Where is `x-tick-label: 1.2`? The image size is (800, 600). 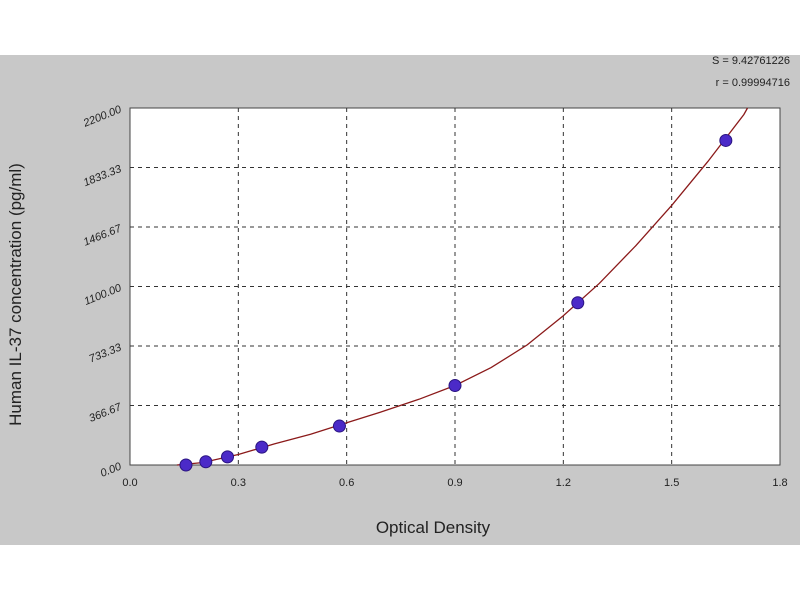
x-tick-label: 1.2 is located at coordinates (563, 483).